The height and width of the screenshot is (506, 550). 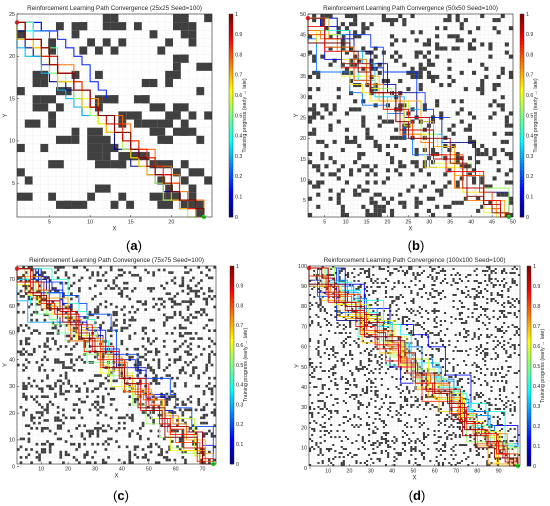 What do you see at coordinates (408, 117) in the screenshot?
I see `paths` at bounding box center [408, 117].